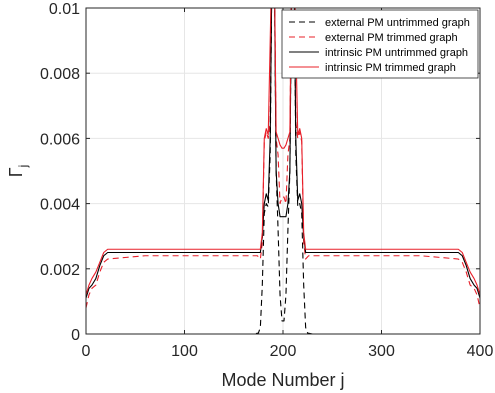  What do you see at coordinates (391, 38) in the screenshot?
I see `legend-label-2: external PM trimmed graph` at bounding box center [391, 38].